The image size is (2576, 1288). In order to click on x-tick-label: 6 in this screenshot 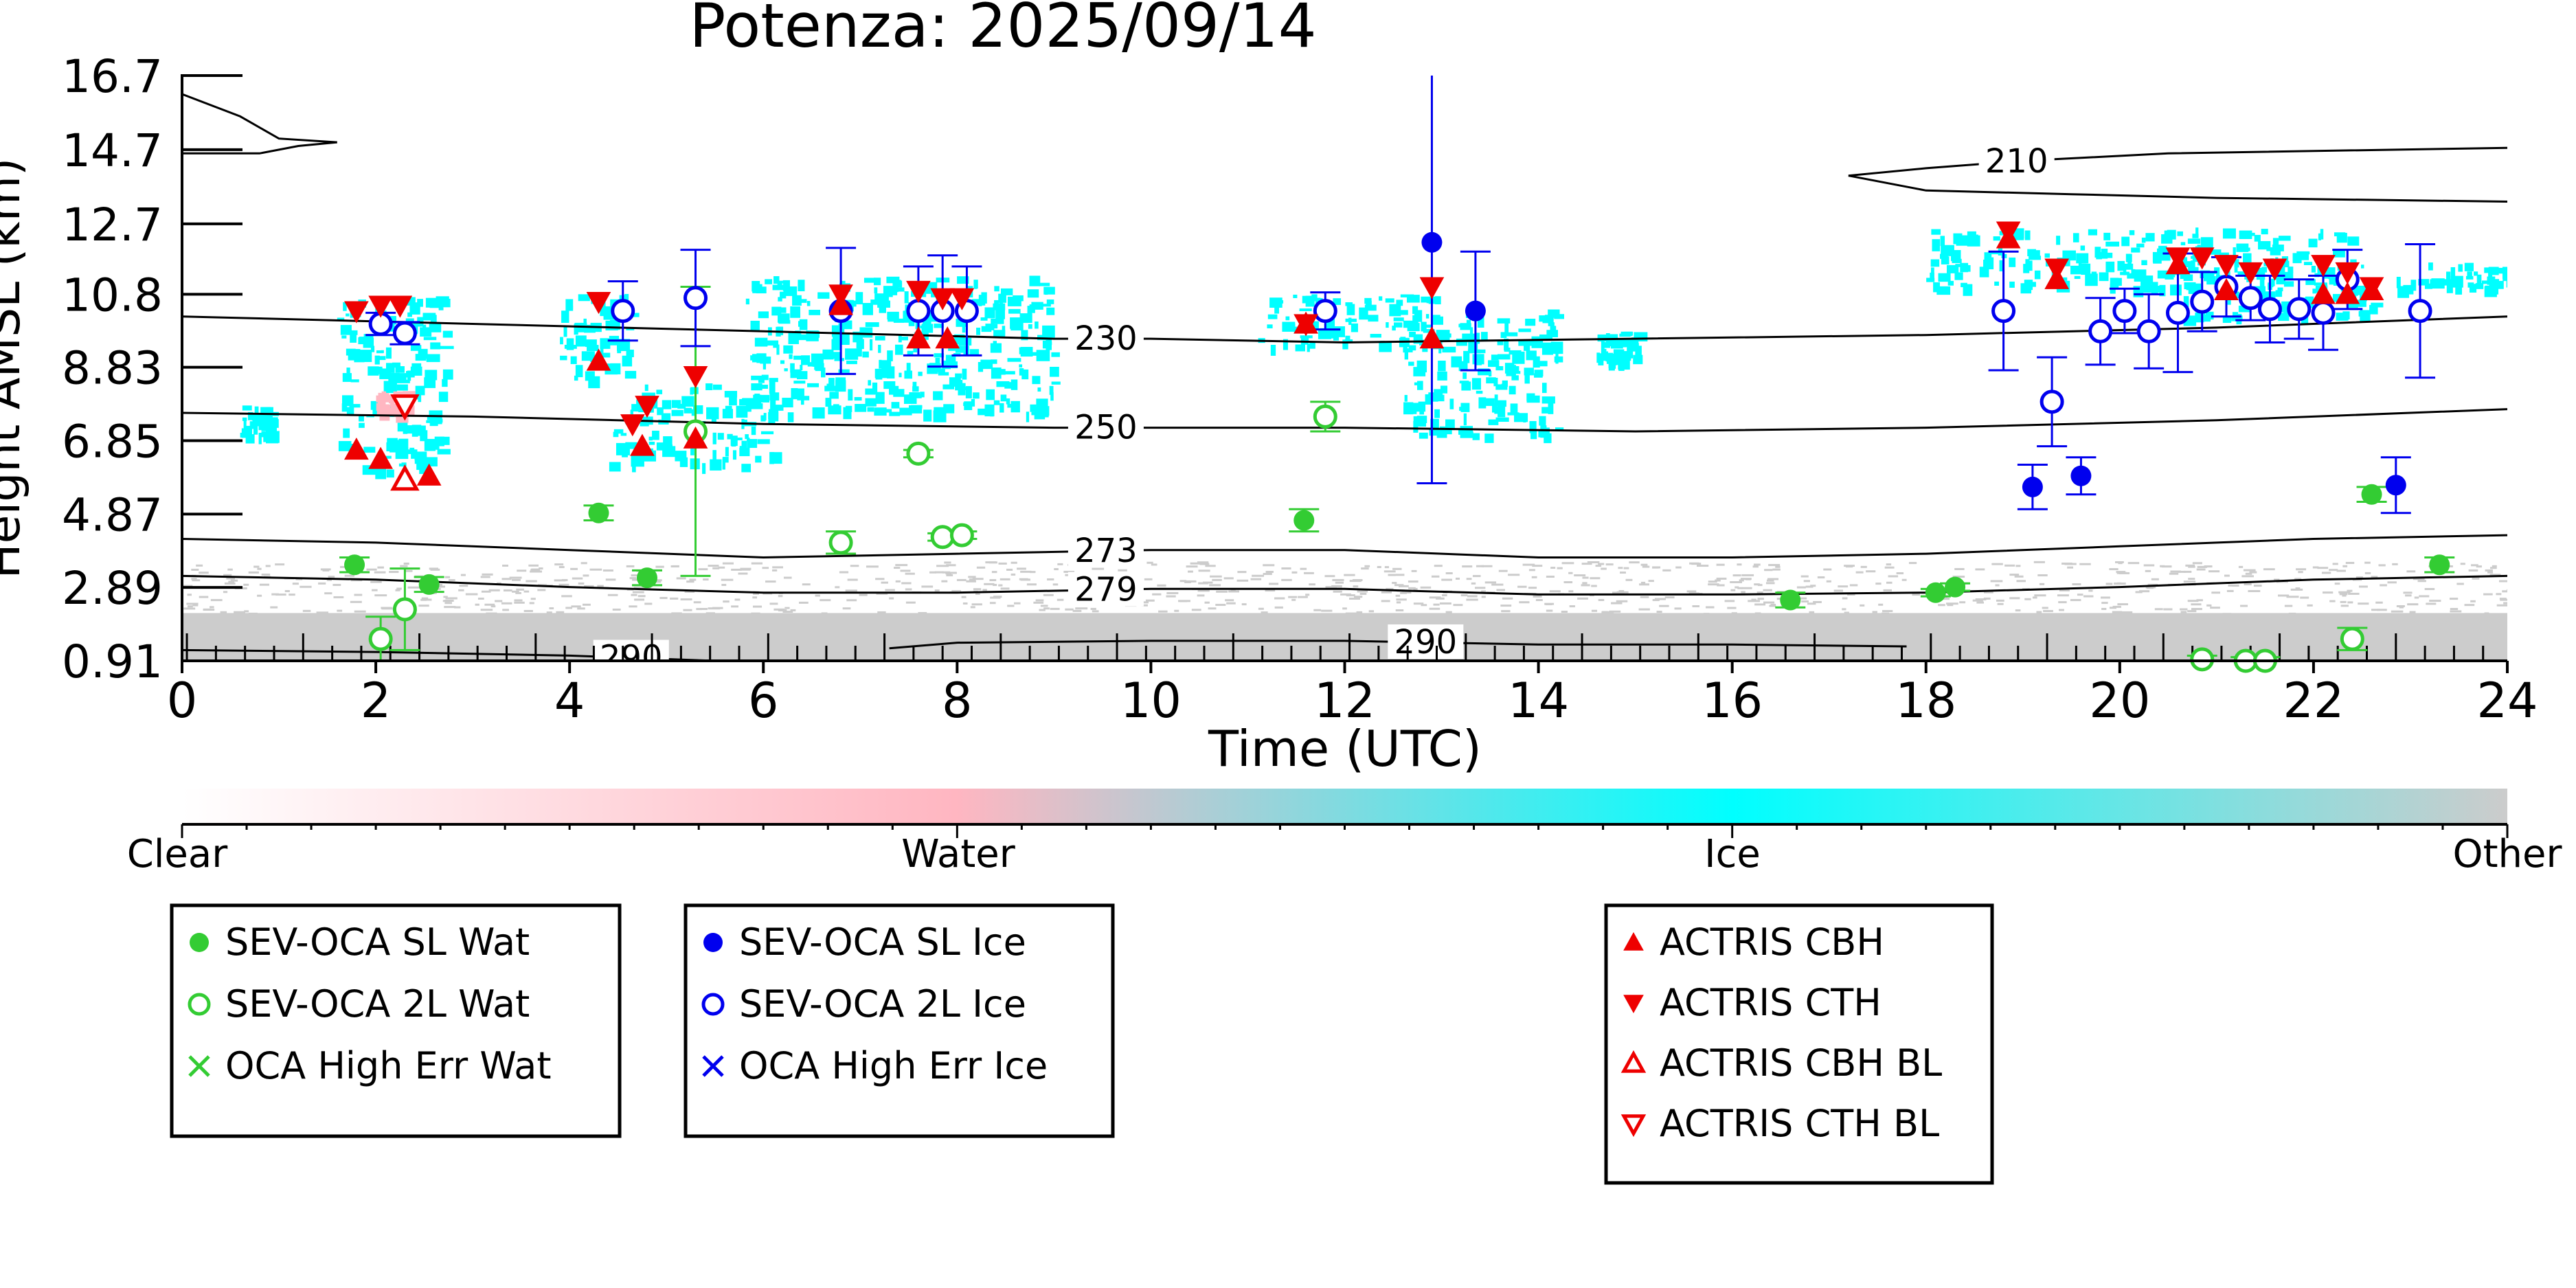, I will do `click(763, 701)`.